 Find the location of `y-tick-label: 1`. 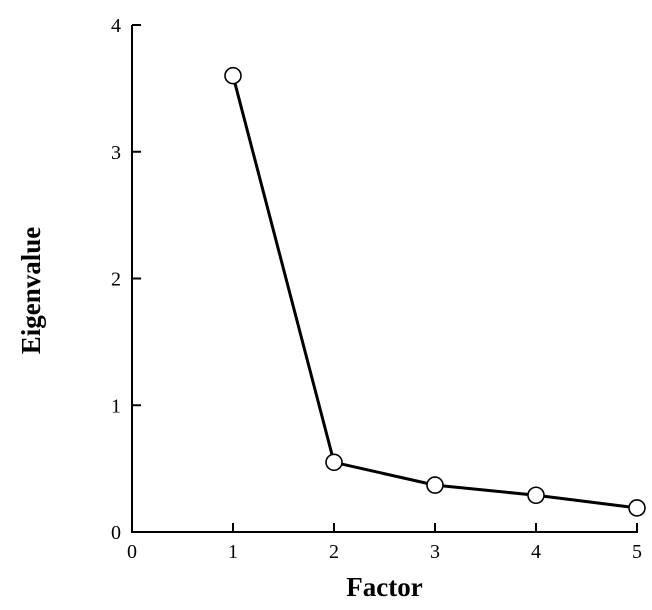

y-tick-label: 1 is located at coordinates (116, 406).